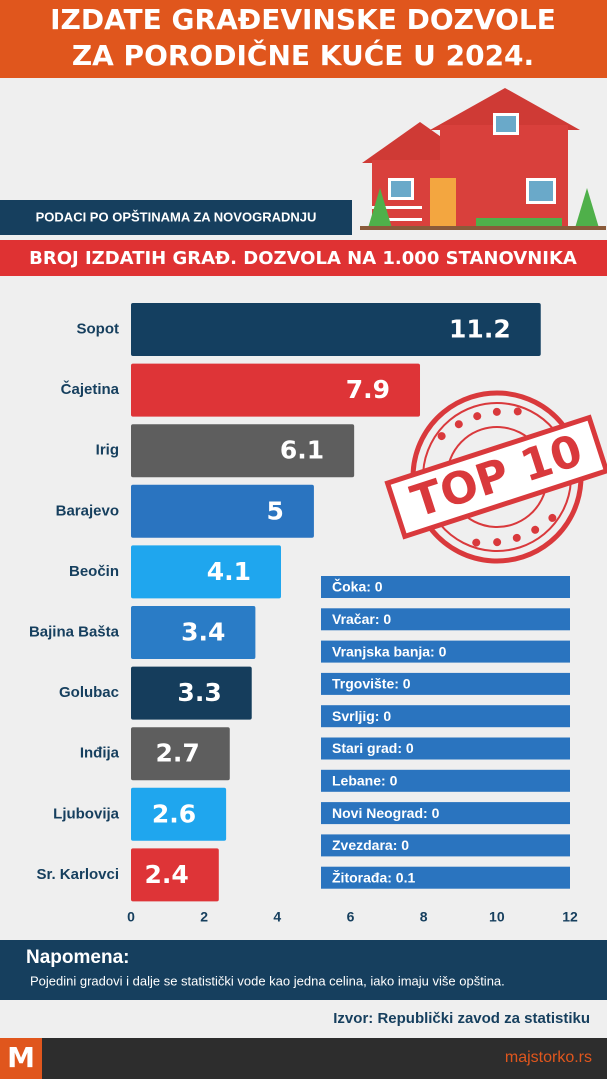 The height and width of the screenshot is (1079, 607). Describe the element at coordinates (483, 159) in the screenshot. I see `house-illustration` at that location.